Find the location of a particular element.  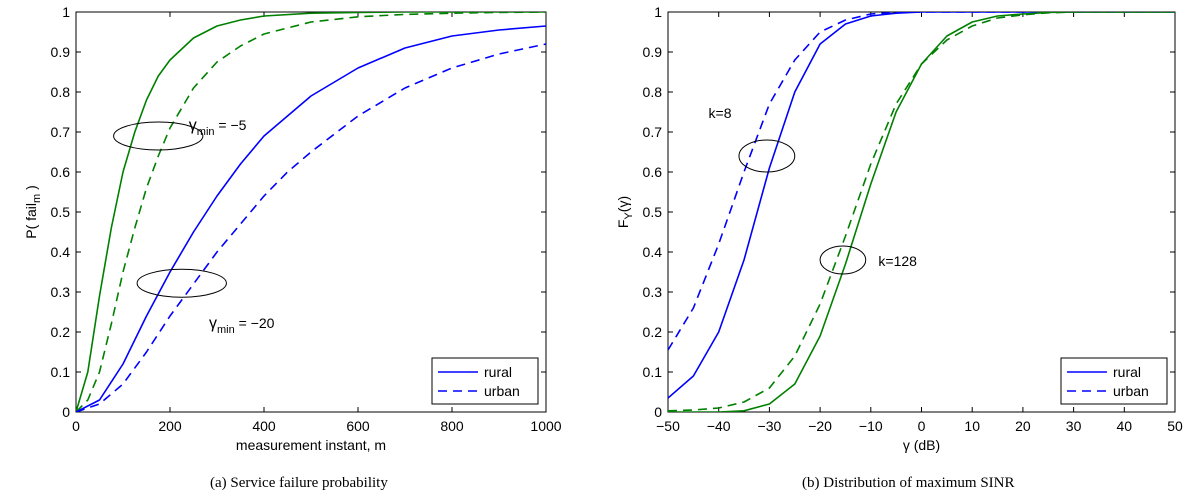

annotation-label: k=8 is located at coordinates (720, 113).